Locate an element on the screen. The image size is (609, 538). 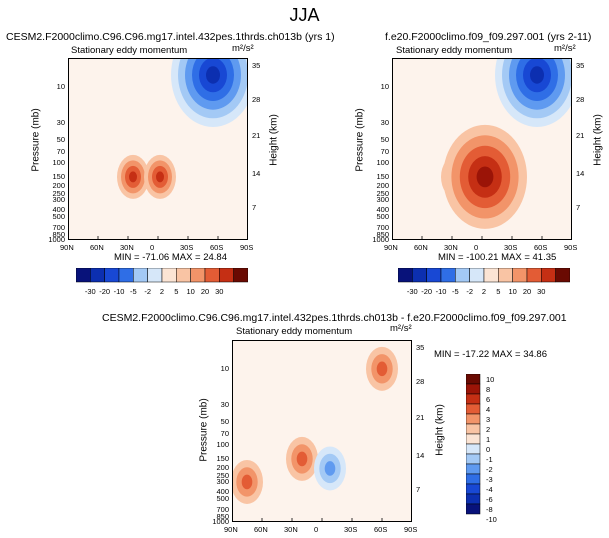
panel3-subtitle: Stationary eddy momentum is located at coordinates (294, 331).